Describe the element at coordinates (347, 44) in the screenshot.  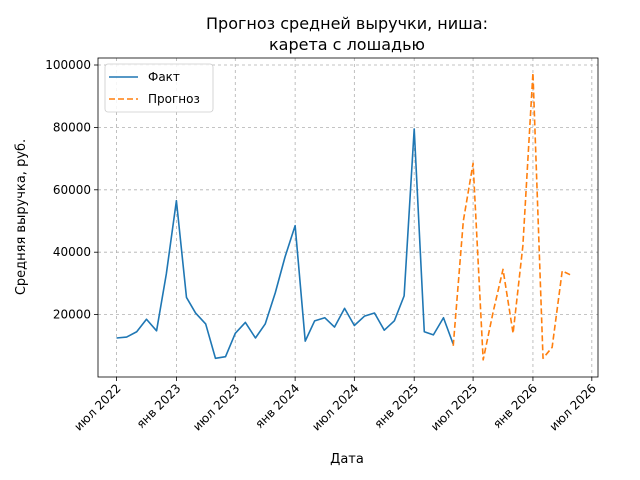
I see `chart-title-line-2: карета с лошадью` at that location.